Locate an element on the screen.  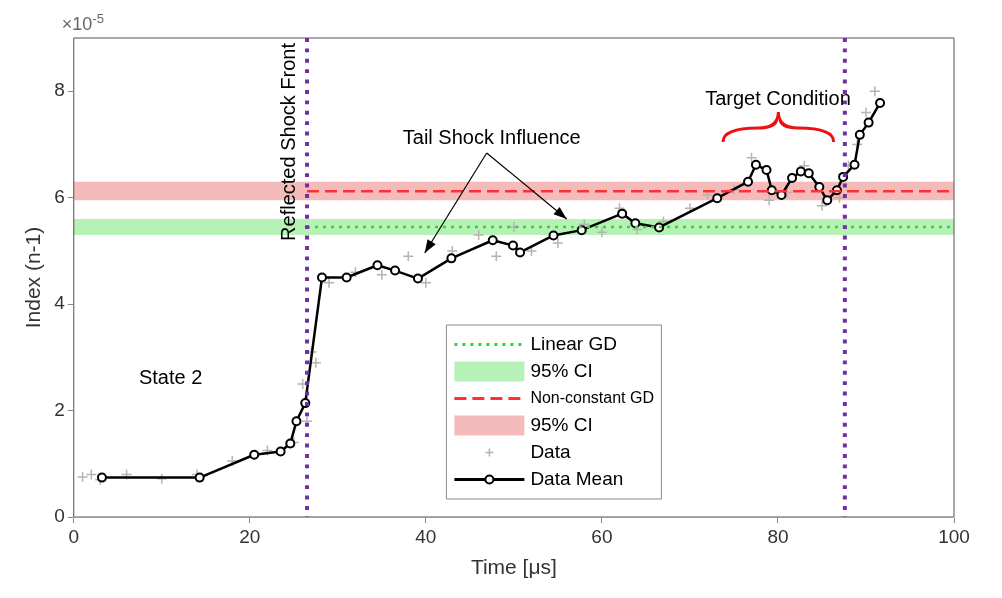
y-tick-label: 8 is located at coordinates (59, 90).